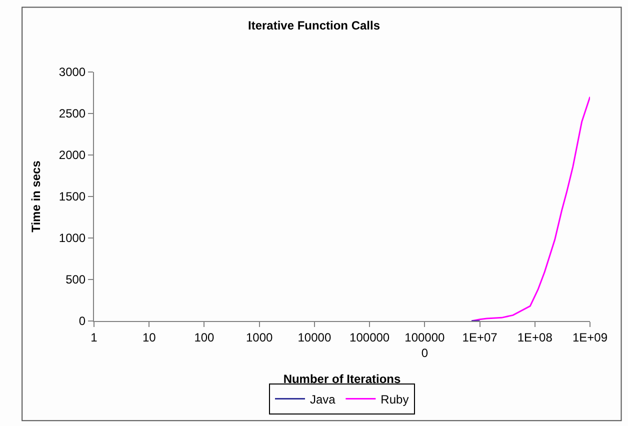  I want to click on y-tick-label: 2000, so click(72, 155).